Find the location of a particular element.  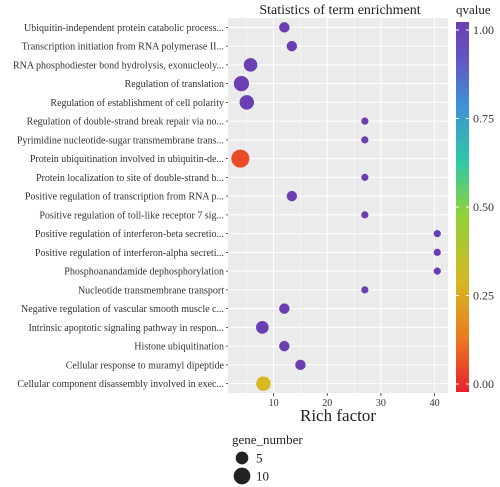

size-legend-items: 510 is located at coordinates (251, 468).